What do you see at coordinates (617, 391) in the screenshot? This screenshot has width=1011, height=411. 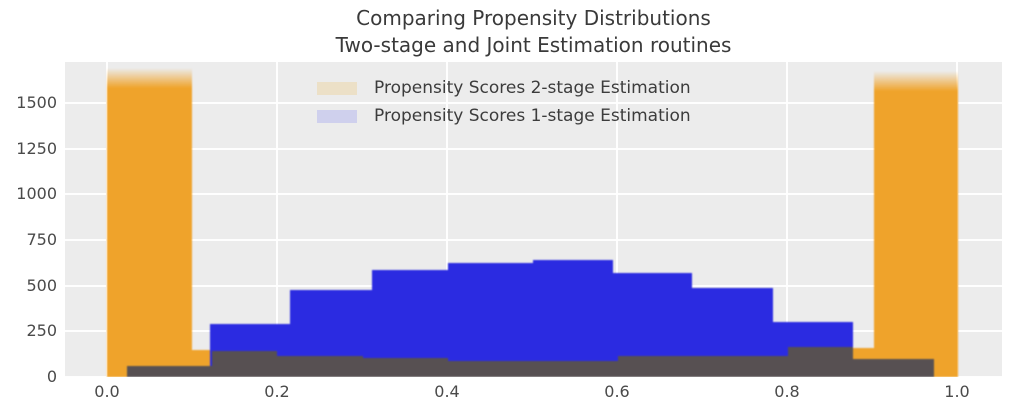 I see `x-tick-label: 0.6` at bounding box center [617, 391].